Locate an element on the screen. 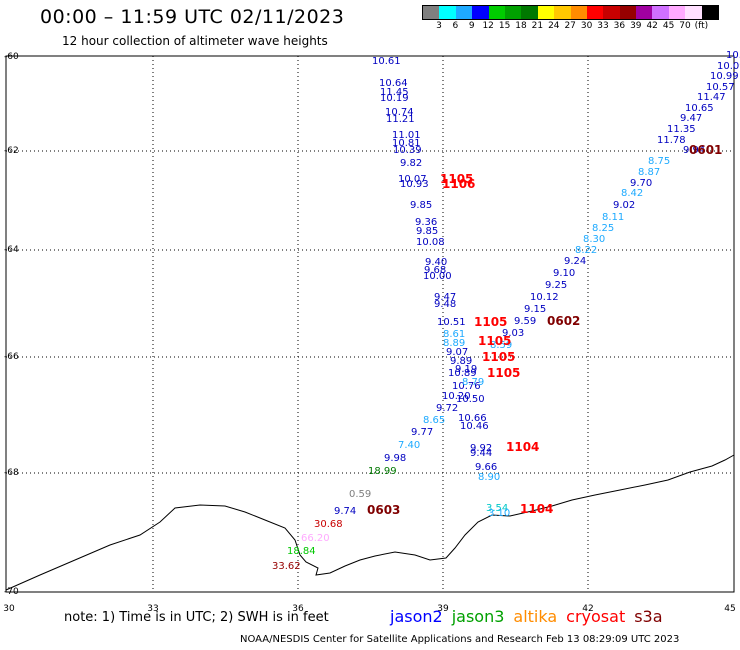 Image resolution: width=740 pixels, height=650 pixels. wave-height-value: 8.22 is located at coordinates (586, 250).